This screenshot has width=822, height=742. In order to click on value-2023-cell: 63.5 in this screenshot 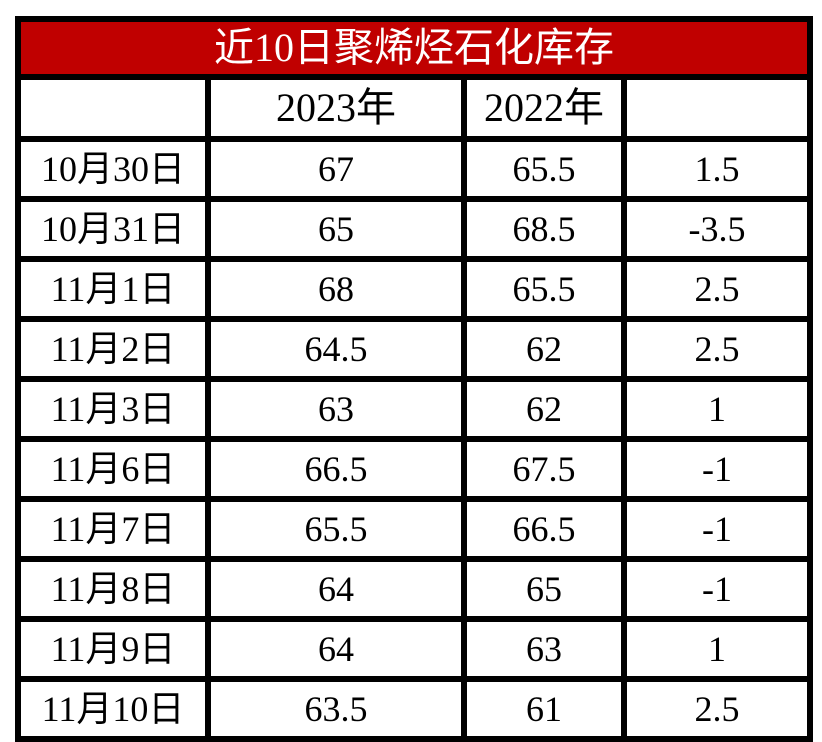, I will do `click(336, 709)`.